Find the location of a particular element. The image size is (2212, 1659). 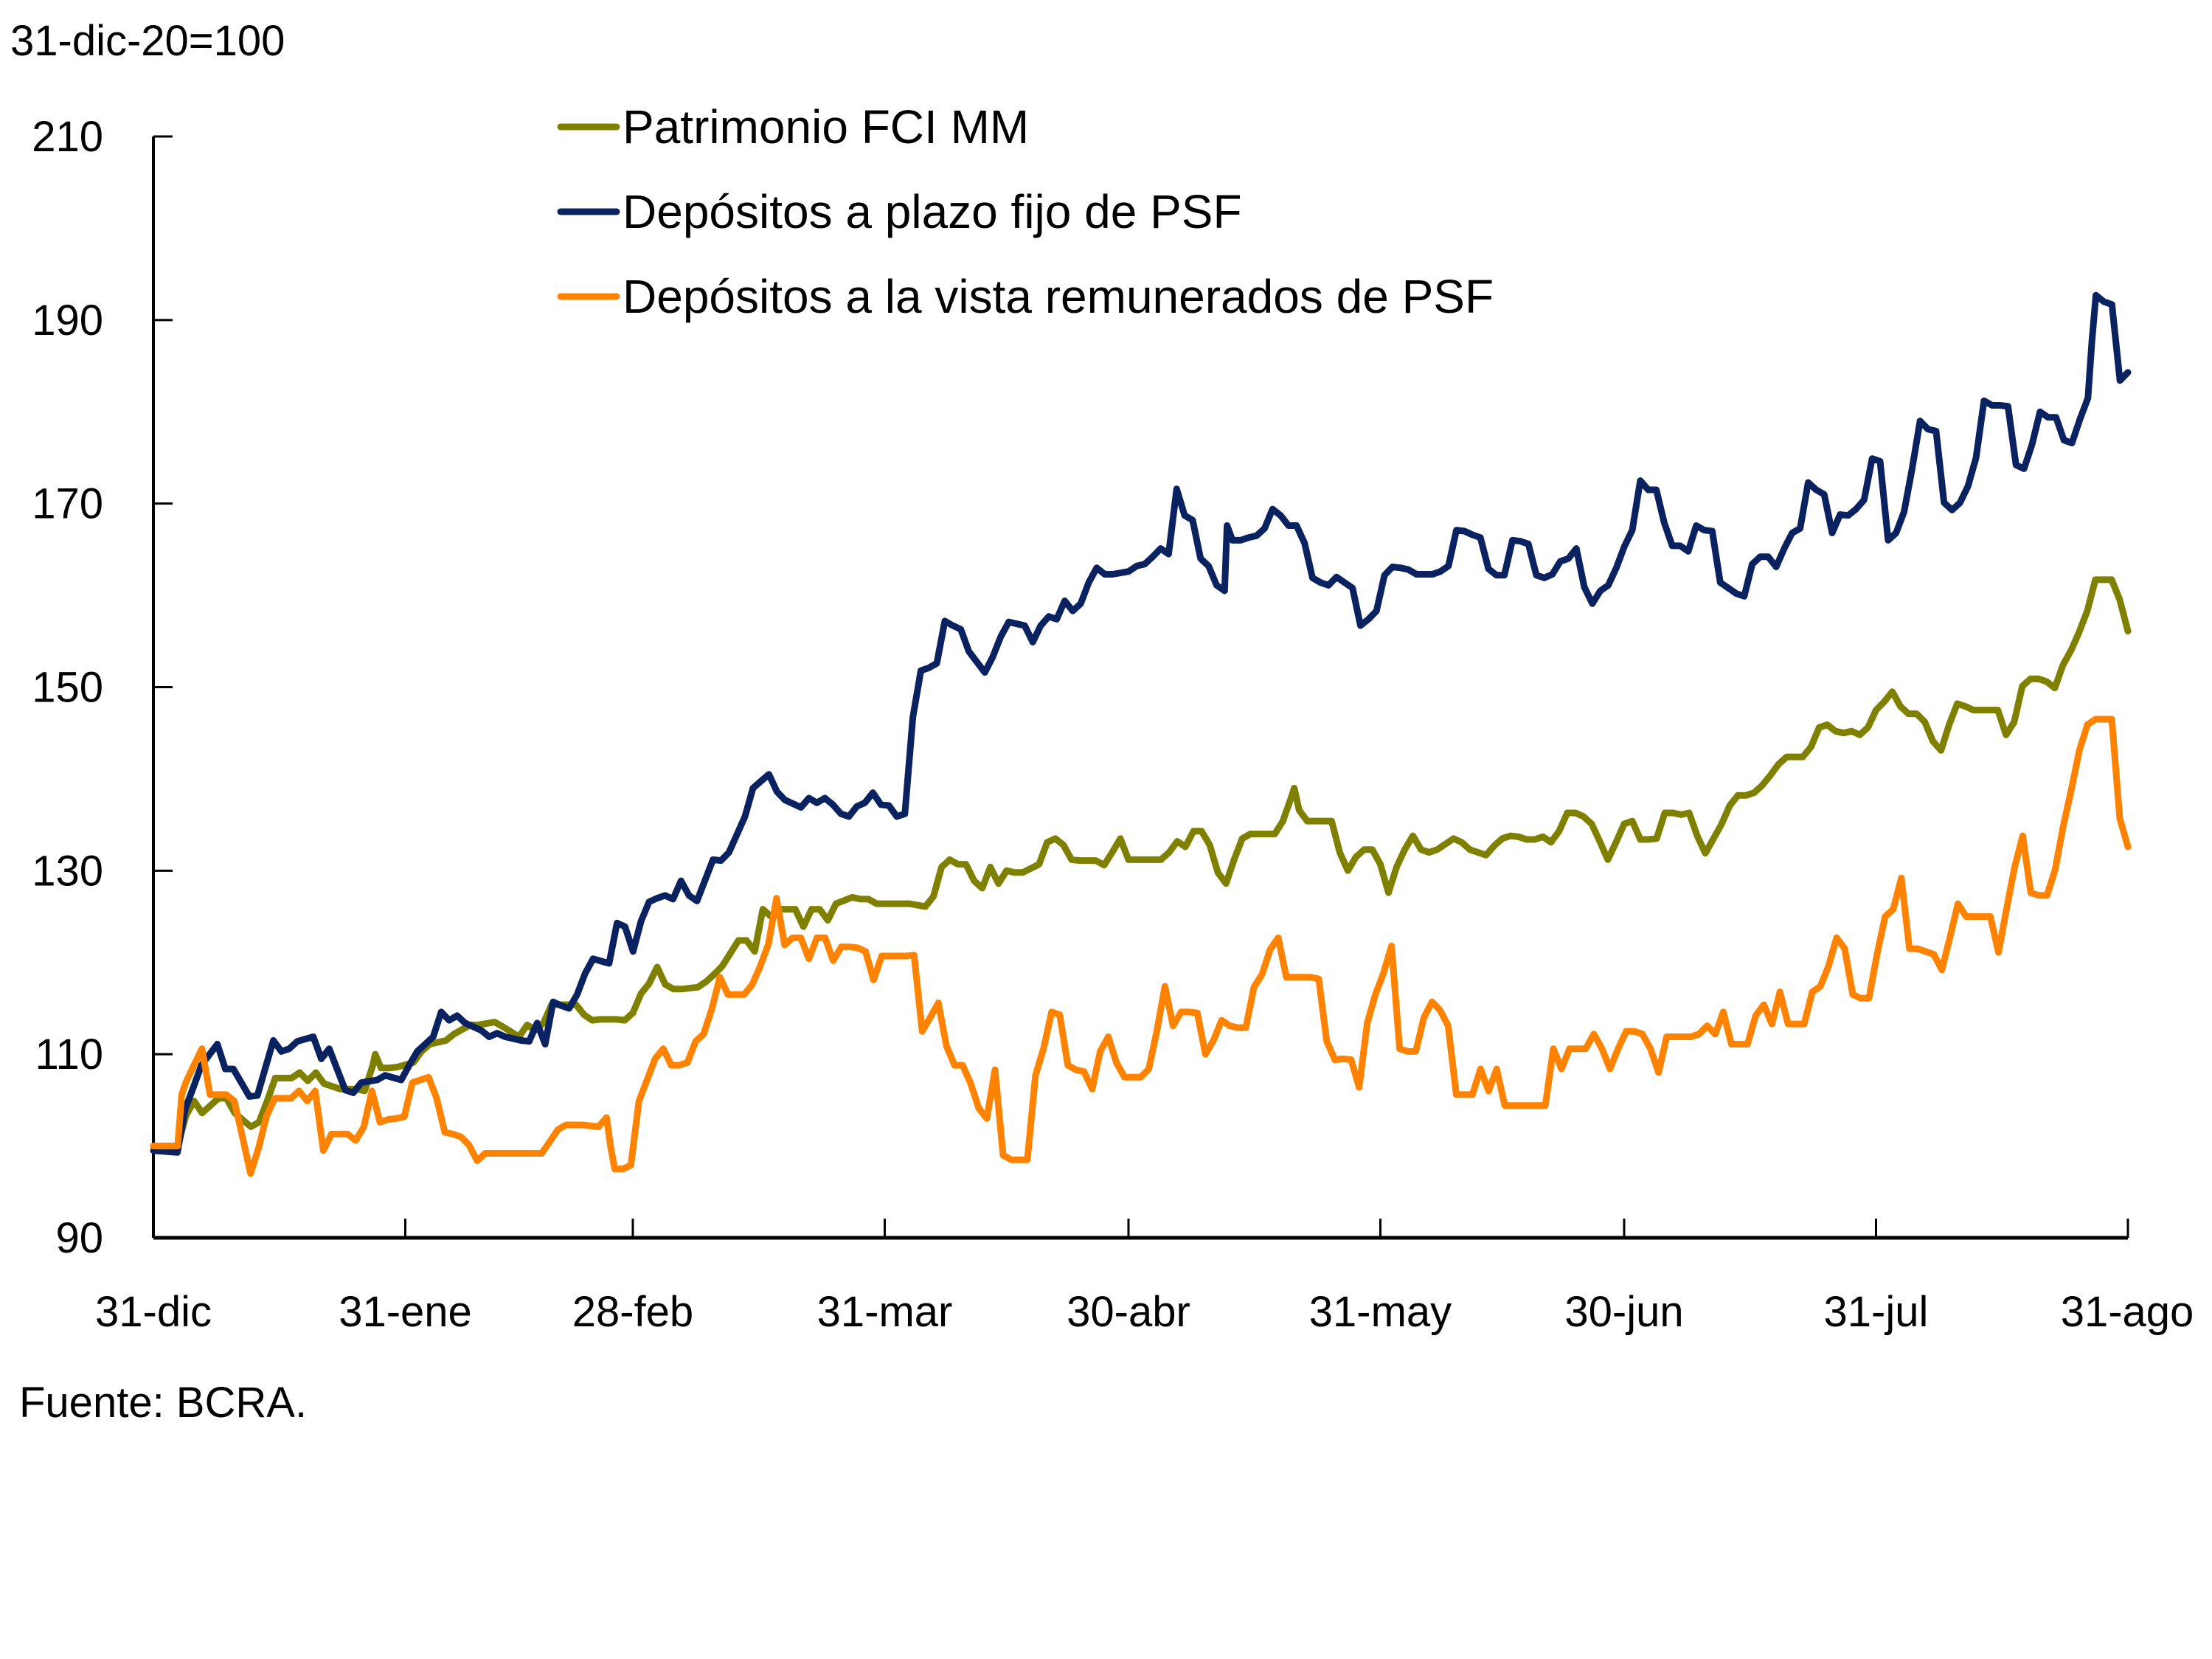

y-tick-label: 150 is located at coordinates (67, 688).